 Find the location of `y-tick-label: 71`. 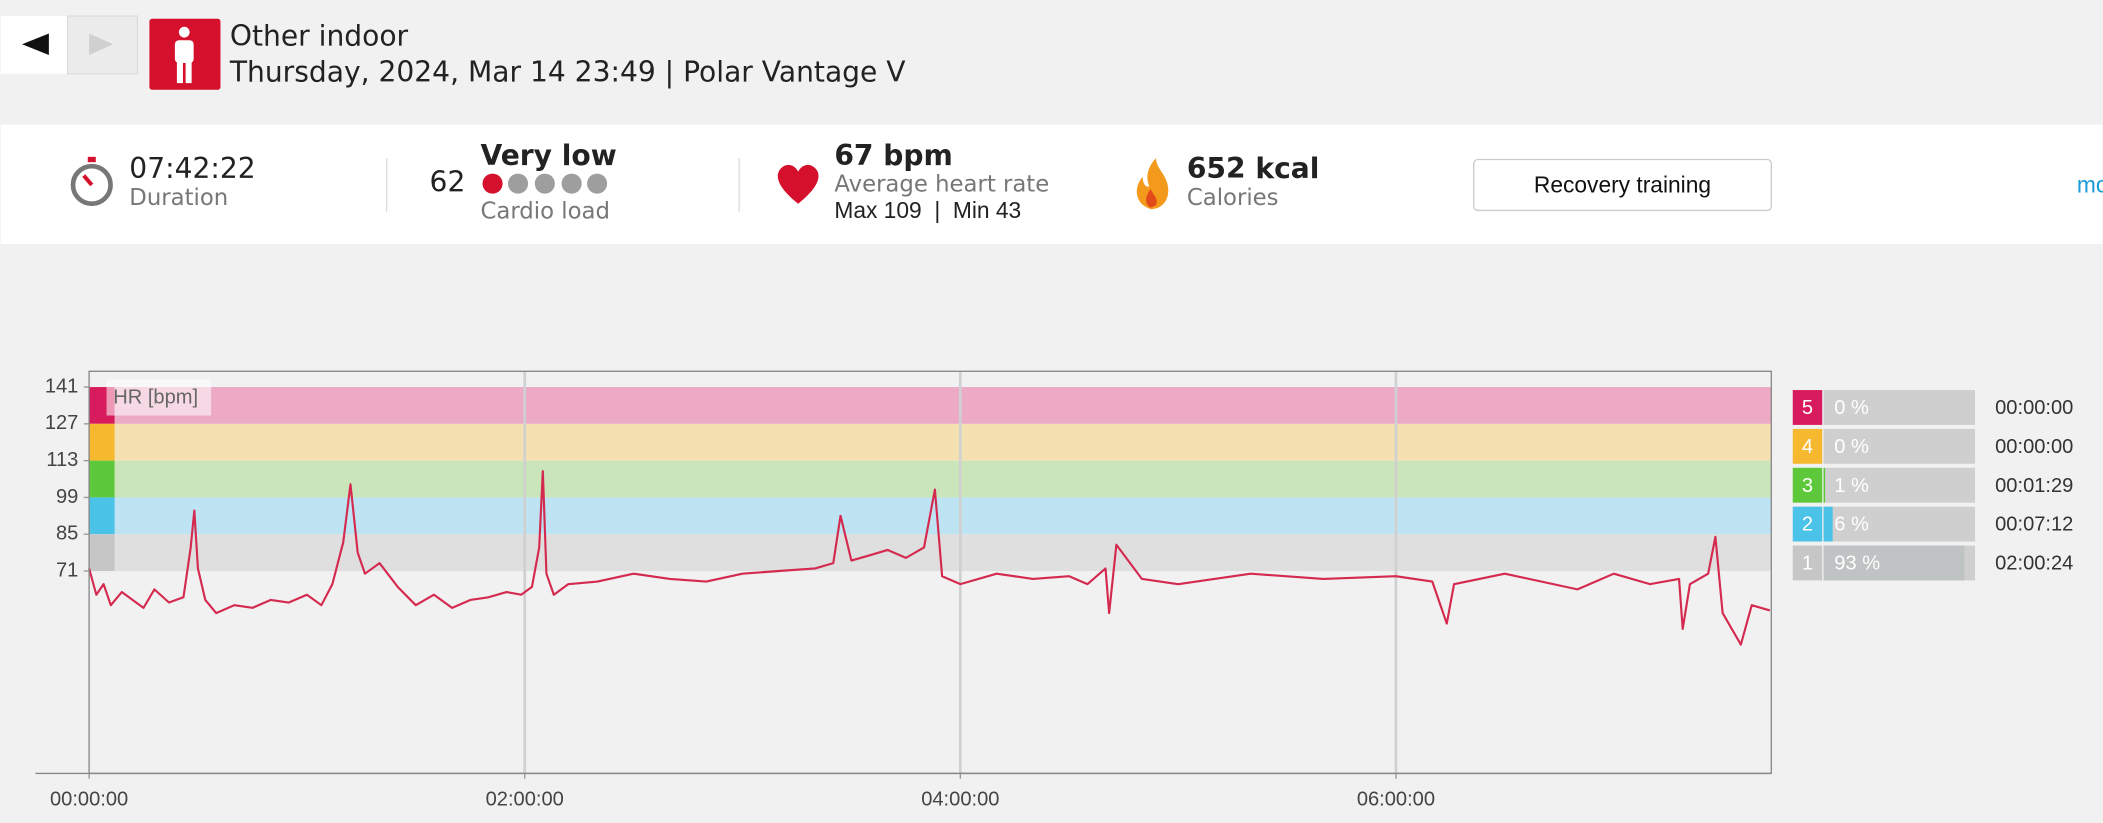

y-tick-label: 71 is located at coordinates (67, 570).